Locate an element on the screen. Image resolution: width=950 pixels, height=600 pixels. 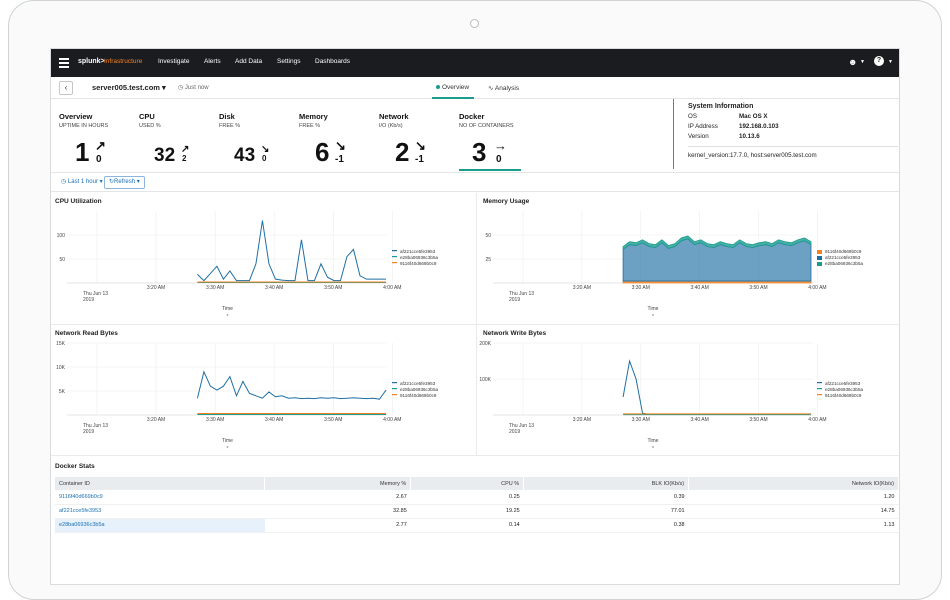
col-network-io: Network IO(Kb/s) is located at coordinates (793, 483).